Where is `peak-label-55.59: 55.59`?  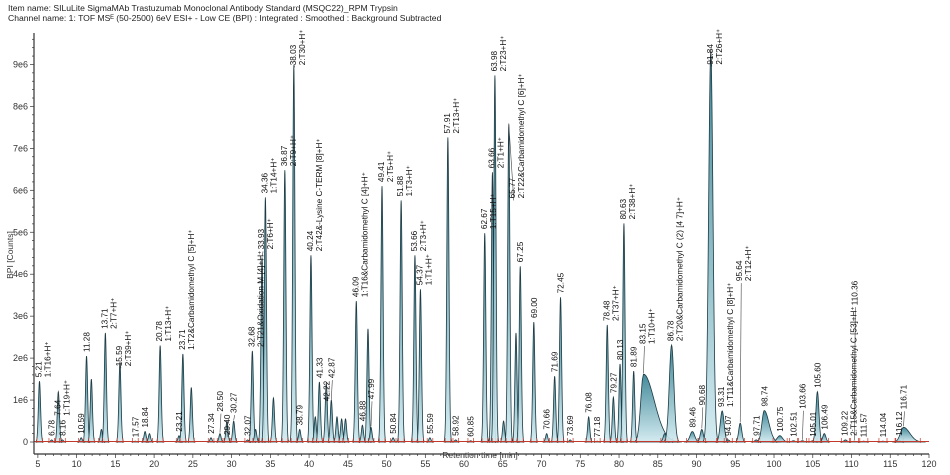 peak-label-55.59: 55.59 is located at coordinates (430, 423).